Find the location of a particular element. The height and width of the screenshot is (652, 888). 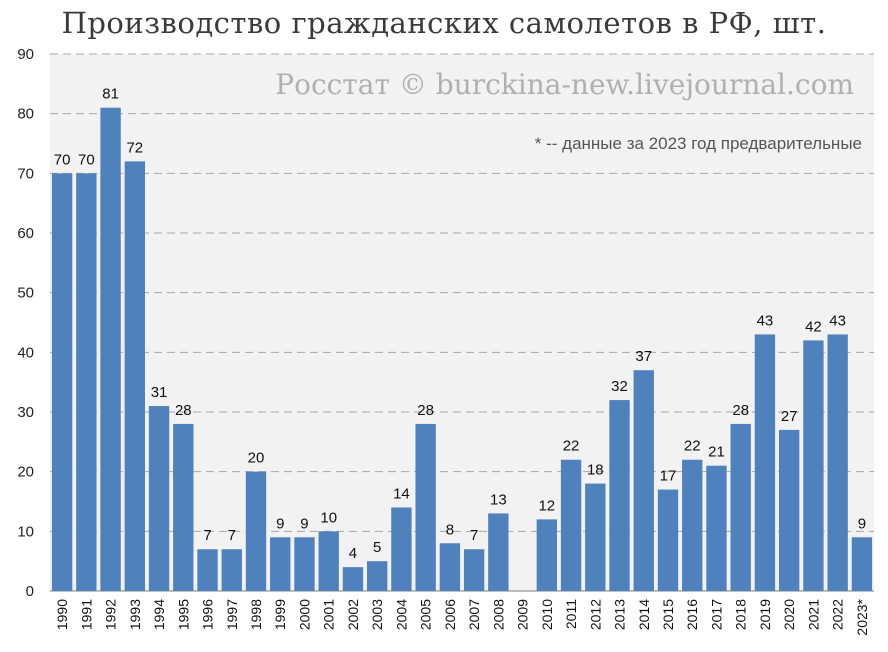

x-tick-label: 2004 is located at coordinates (401, 614).